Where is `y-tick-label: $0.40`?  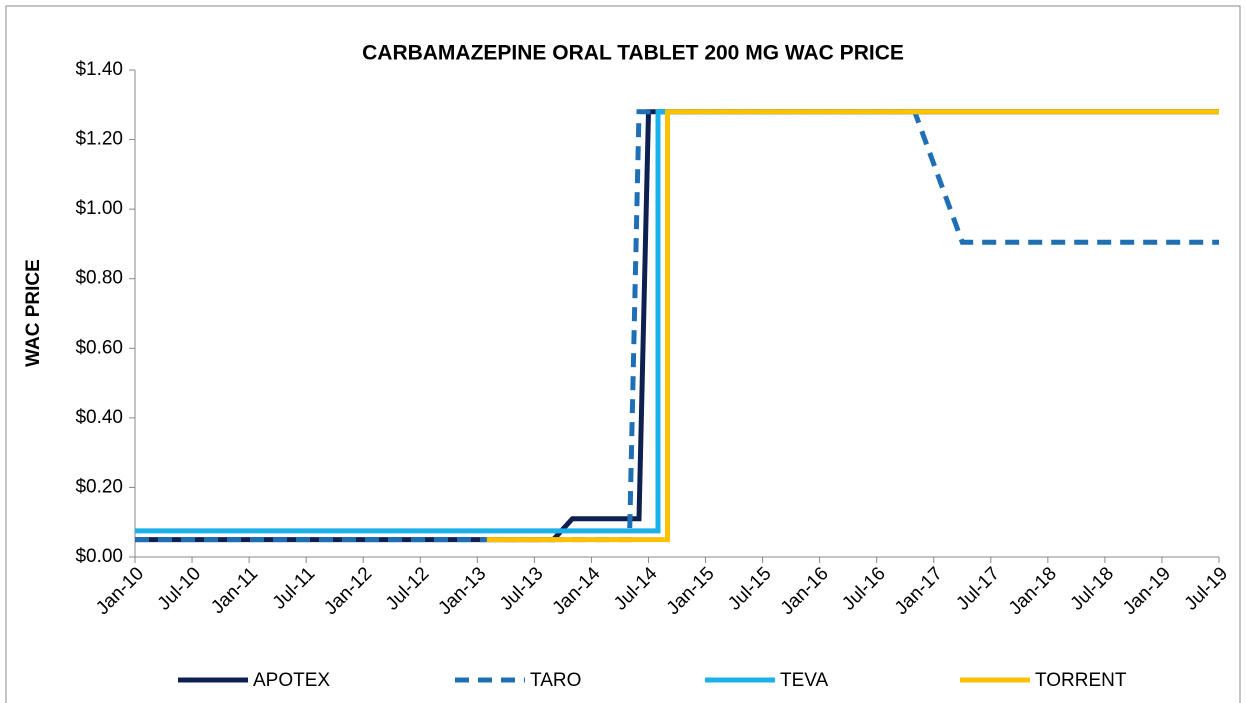
y-tick-label: $0.40 is located at coordinates (99, 417).